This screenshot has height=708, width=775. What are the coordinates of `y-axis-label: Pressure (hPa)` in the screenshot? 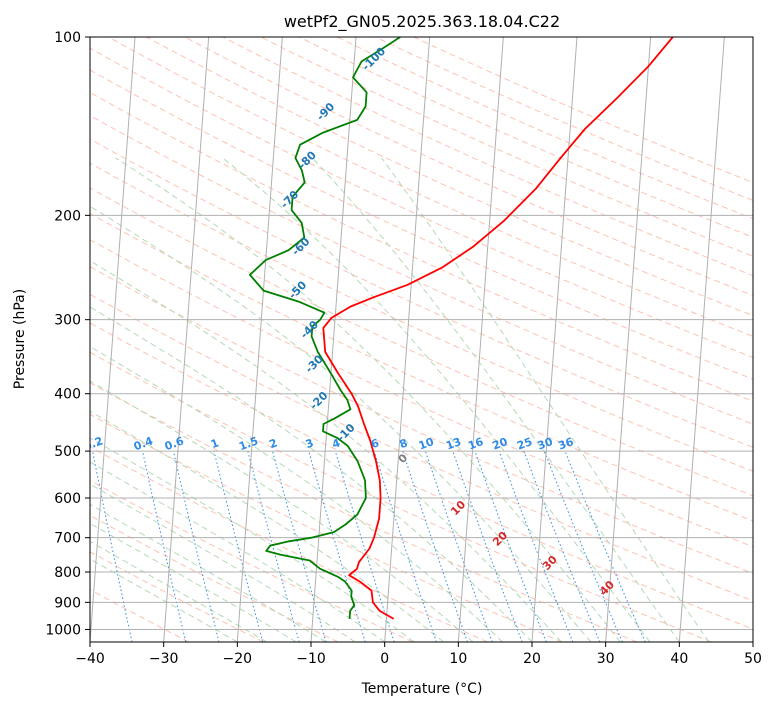 It's located at (20, 339).